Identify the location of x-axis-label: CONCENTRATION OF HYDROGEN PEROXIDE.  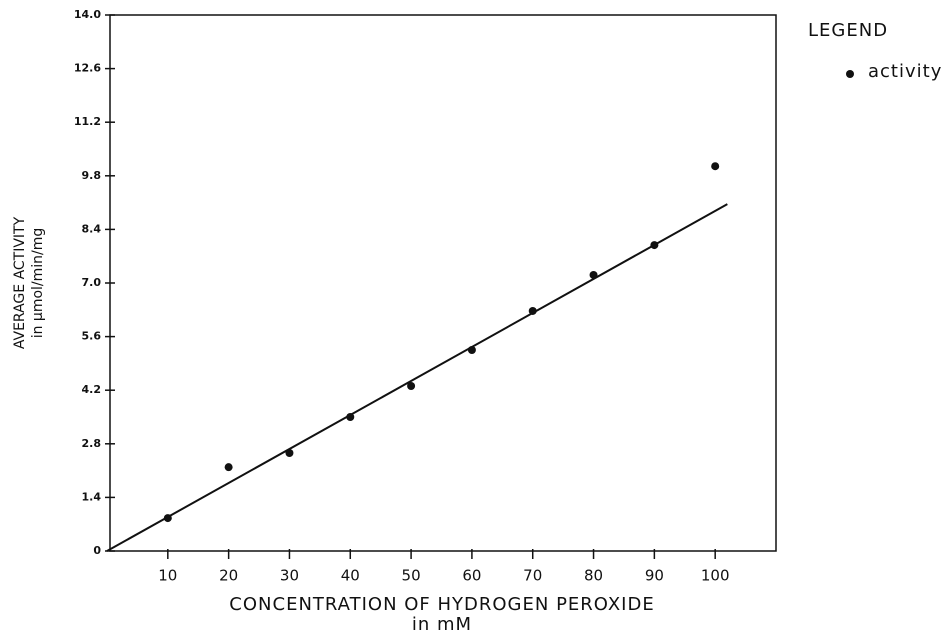
(441, 604).